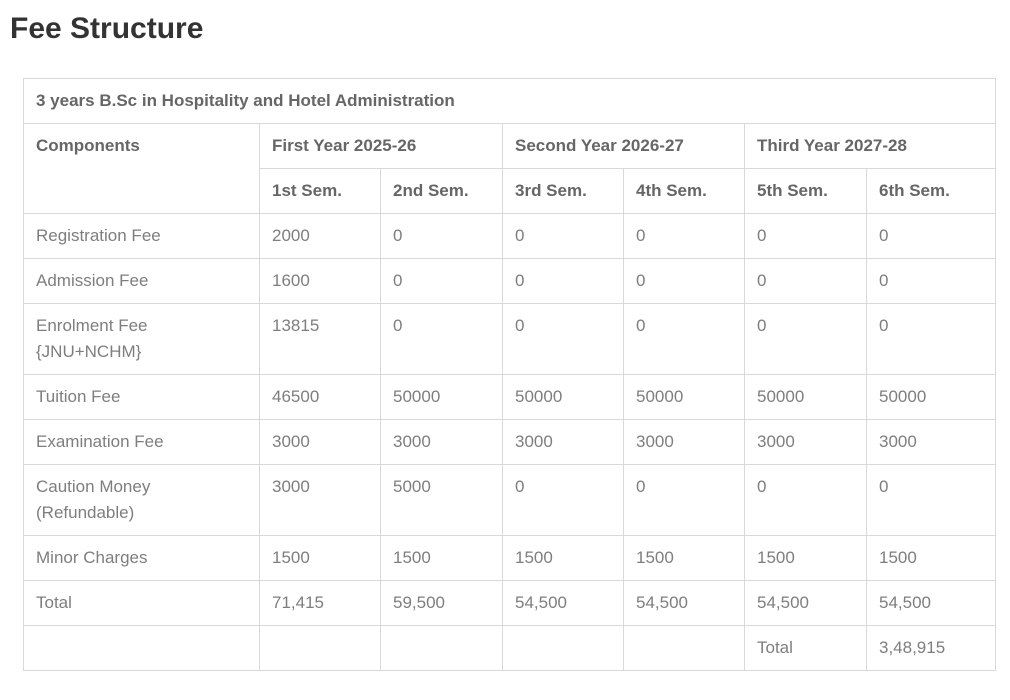  I want to click on header-sem-4: 4th Sem., so click(684, 190).